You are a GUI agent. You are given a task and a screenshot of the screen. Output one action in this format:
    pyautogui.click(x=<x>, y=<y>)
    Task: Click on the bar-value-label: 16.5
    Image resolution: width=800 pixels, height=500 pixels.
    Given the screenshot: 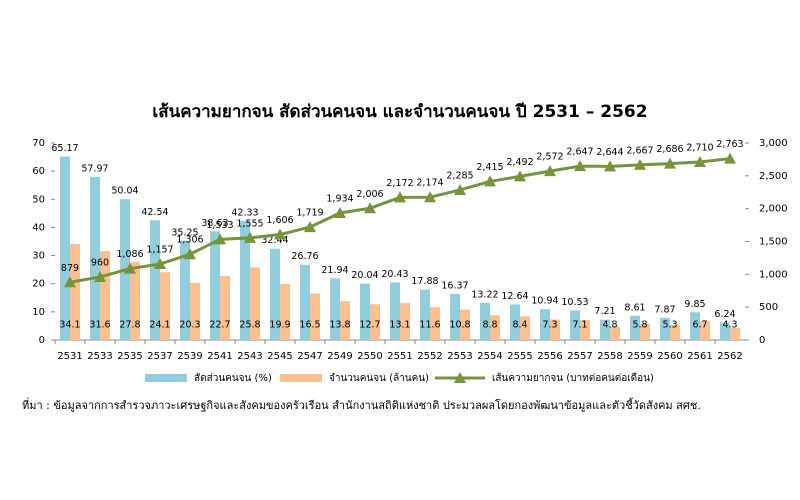 What is the action you would take?
    pyautogui.click(x=309, y=325)
    